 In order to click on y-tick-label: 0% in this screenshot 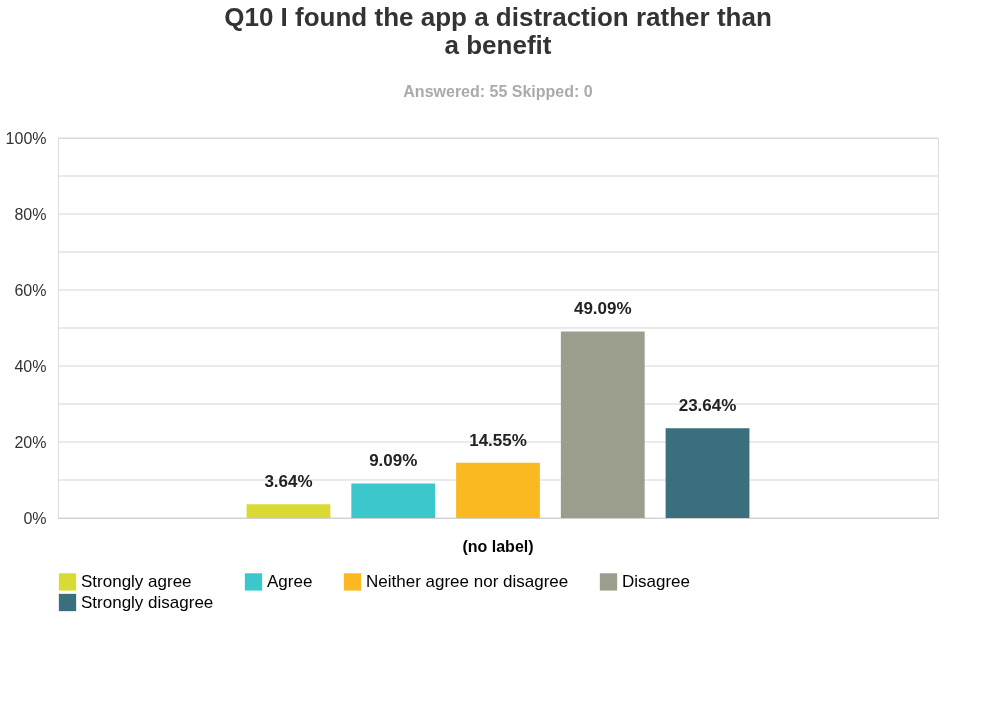, I will do `click(35, 518)`.